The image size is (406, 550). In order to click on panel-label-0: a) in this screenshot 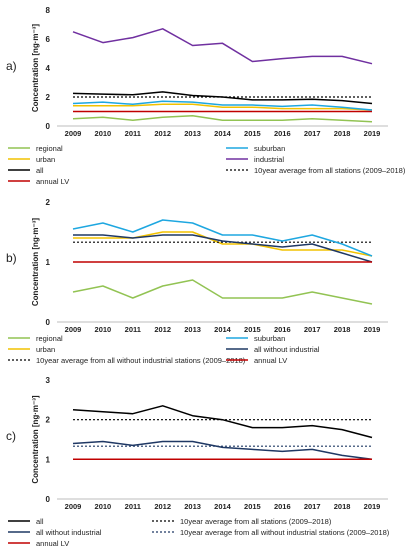, I will do `click(11, 66)`.